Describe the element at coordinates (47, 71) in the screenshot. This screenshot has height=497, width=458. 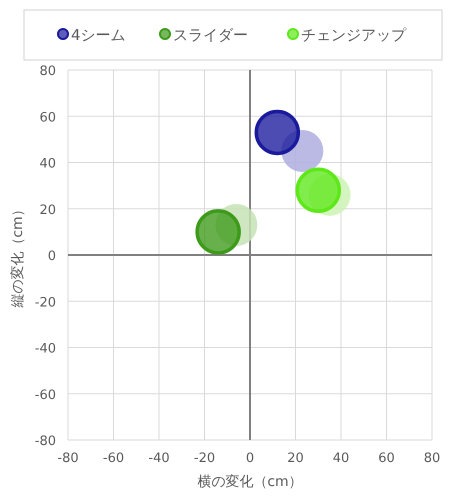
I see `y-tick-label: 80` at that location.